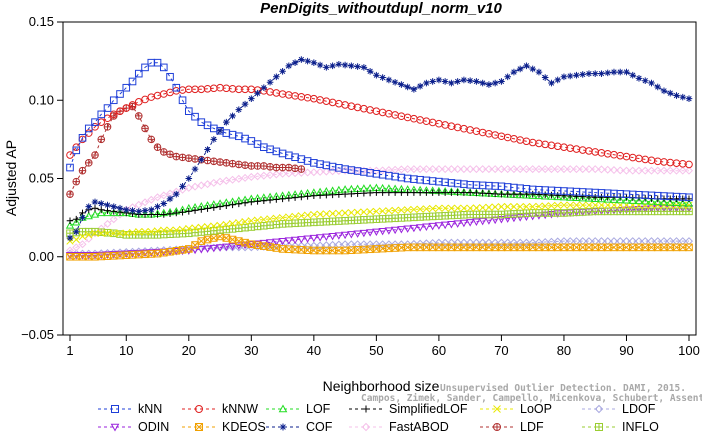 The width and height of the screenshot is (702, 434). I want to click on y-tick-label: −0.05, so click(37, 334).